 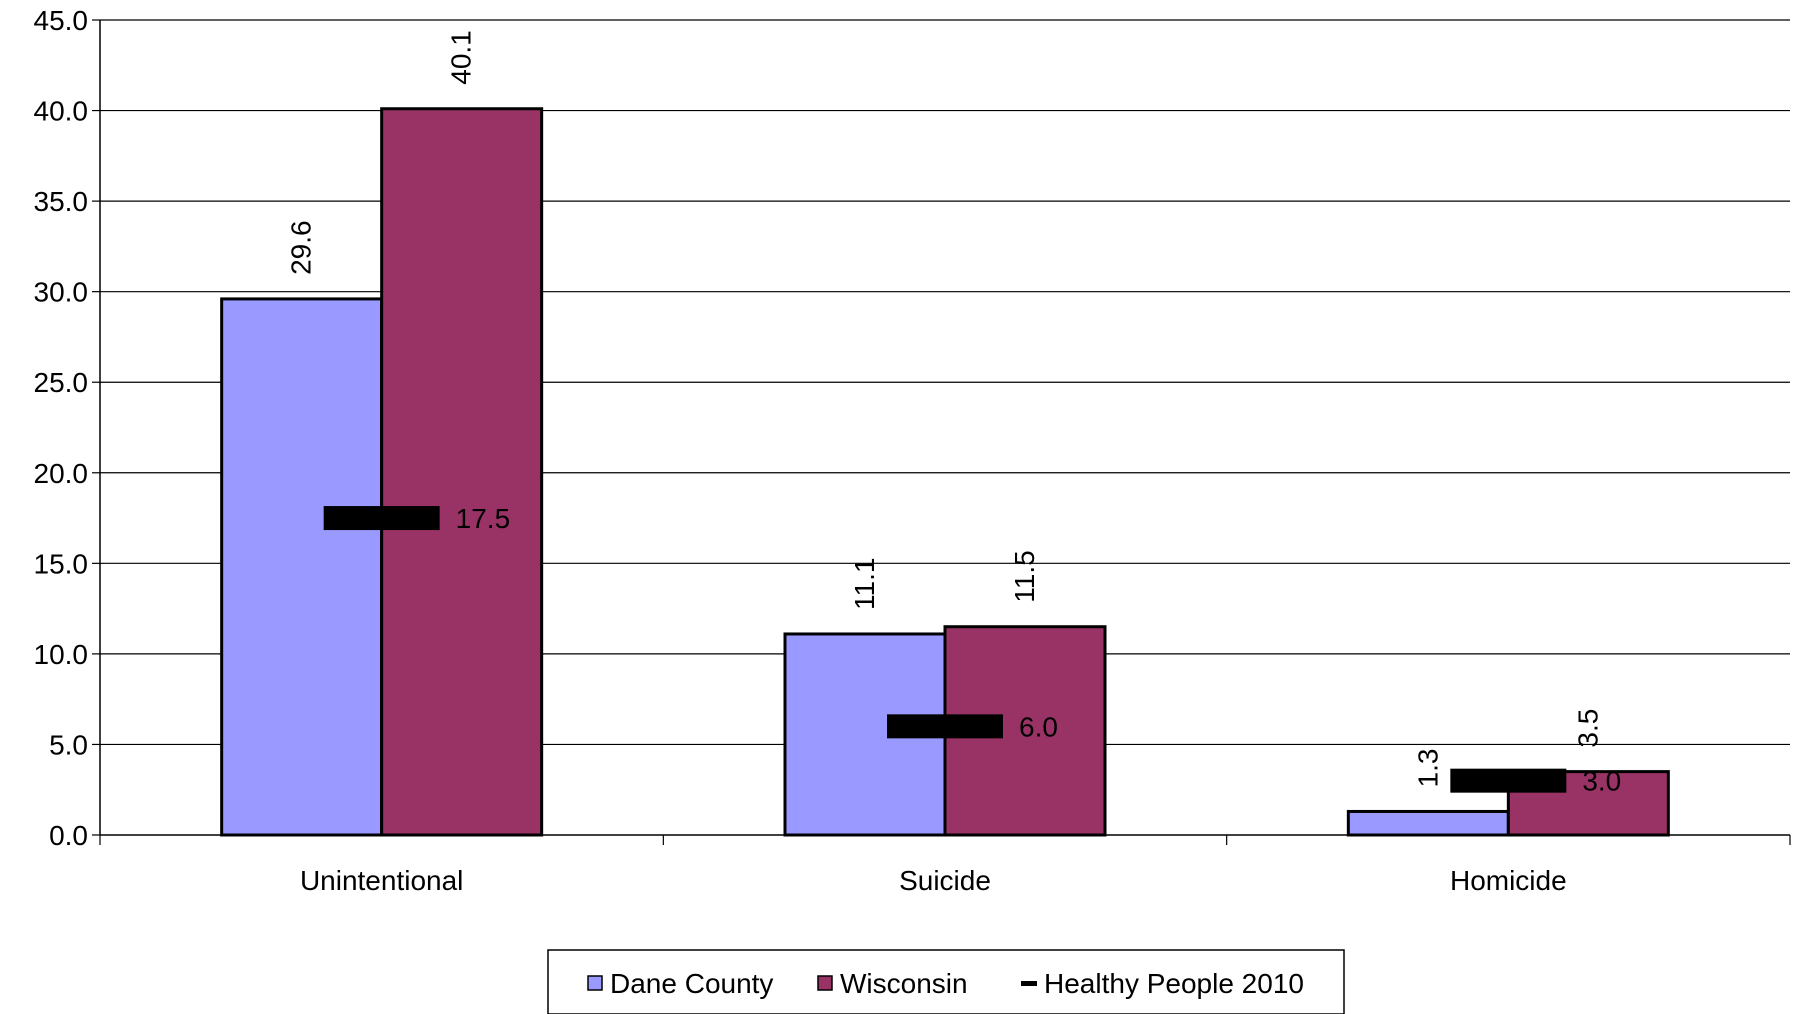 I want to click on y-tick-label: 30.0, so click(x=61, y=292).